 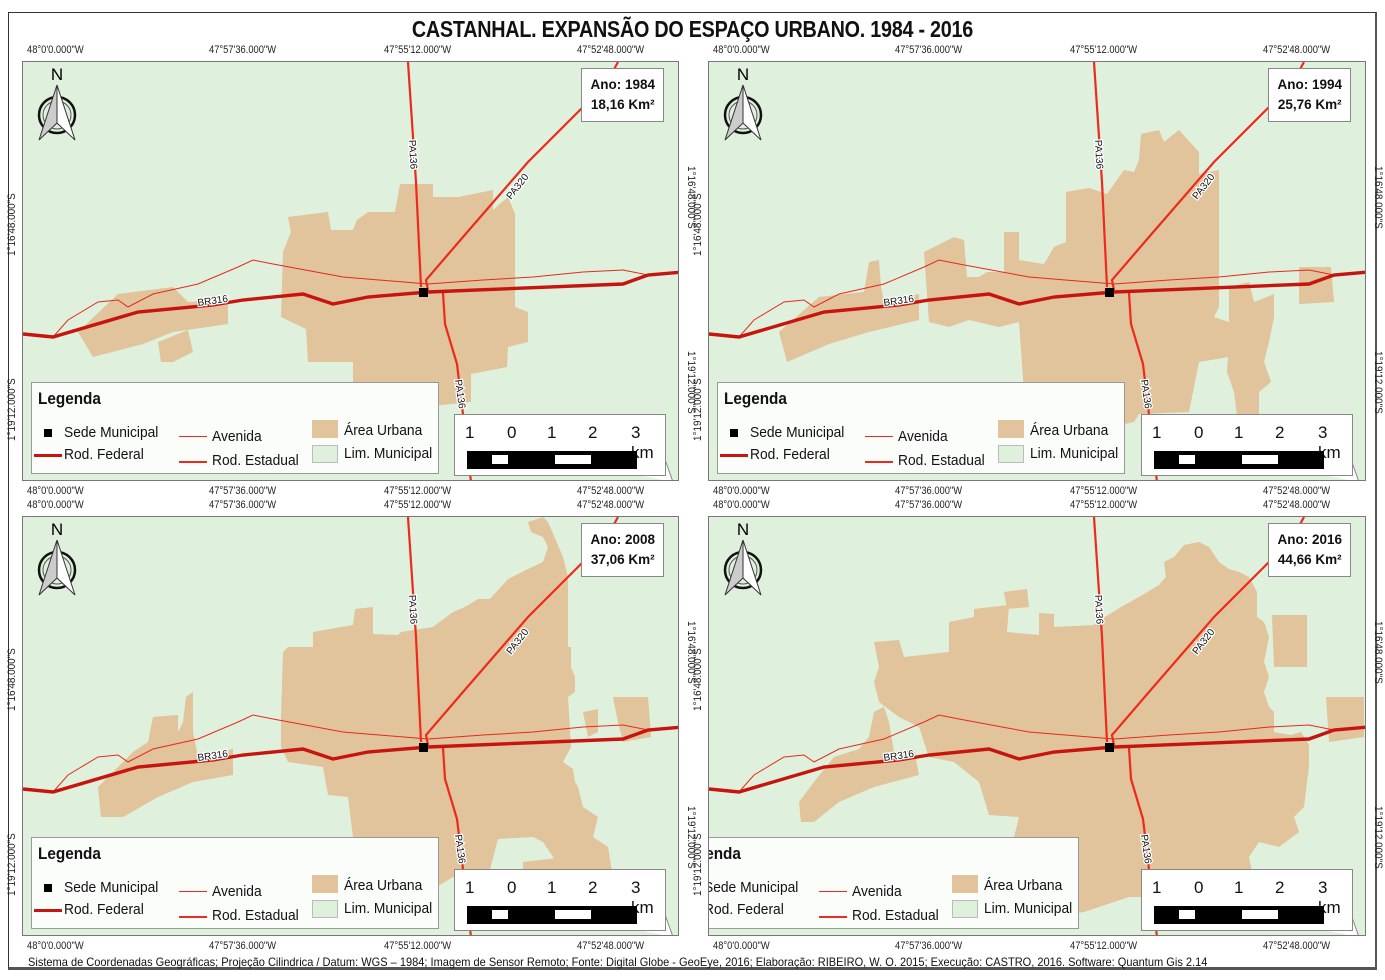 I want to click on longitude-label-top: 47°57'36.000"W, so click(x=929, y=505).